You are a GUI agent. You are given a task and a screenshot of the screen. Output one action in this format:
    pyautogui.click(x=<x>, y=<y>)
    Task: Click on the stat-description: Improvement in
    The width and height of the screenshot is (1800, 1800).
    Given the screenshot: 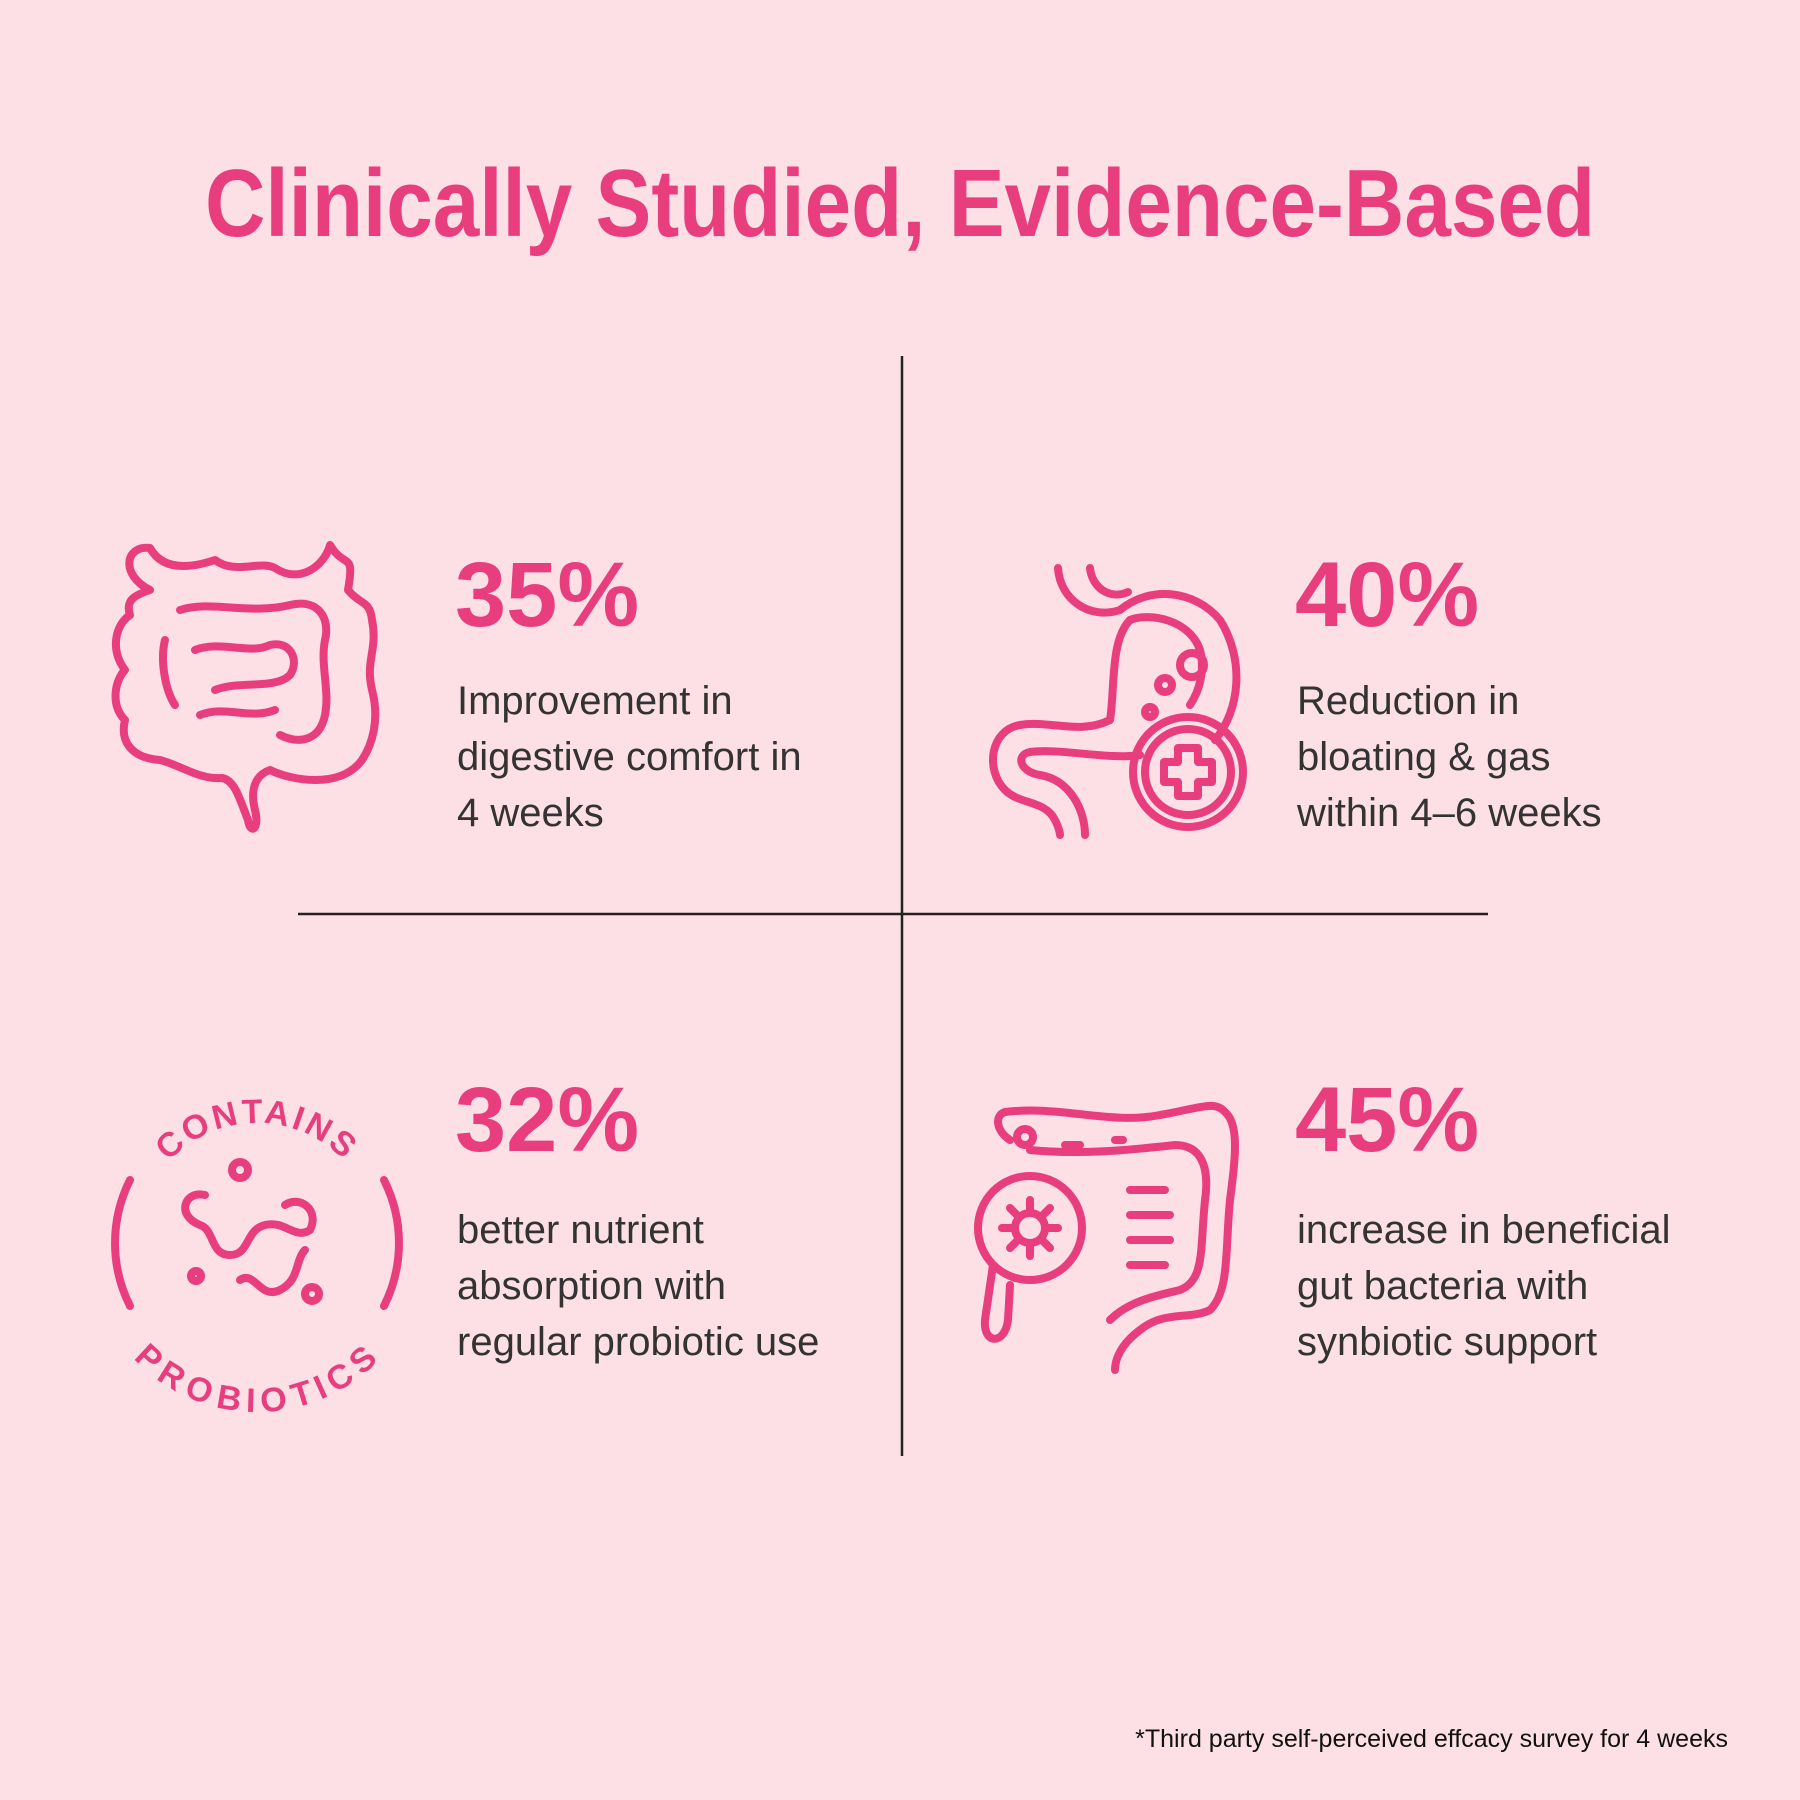 What is the action you would take?
    pyautogui.click(x=595, y=701)
    